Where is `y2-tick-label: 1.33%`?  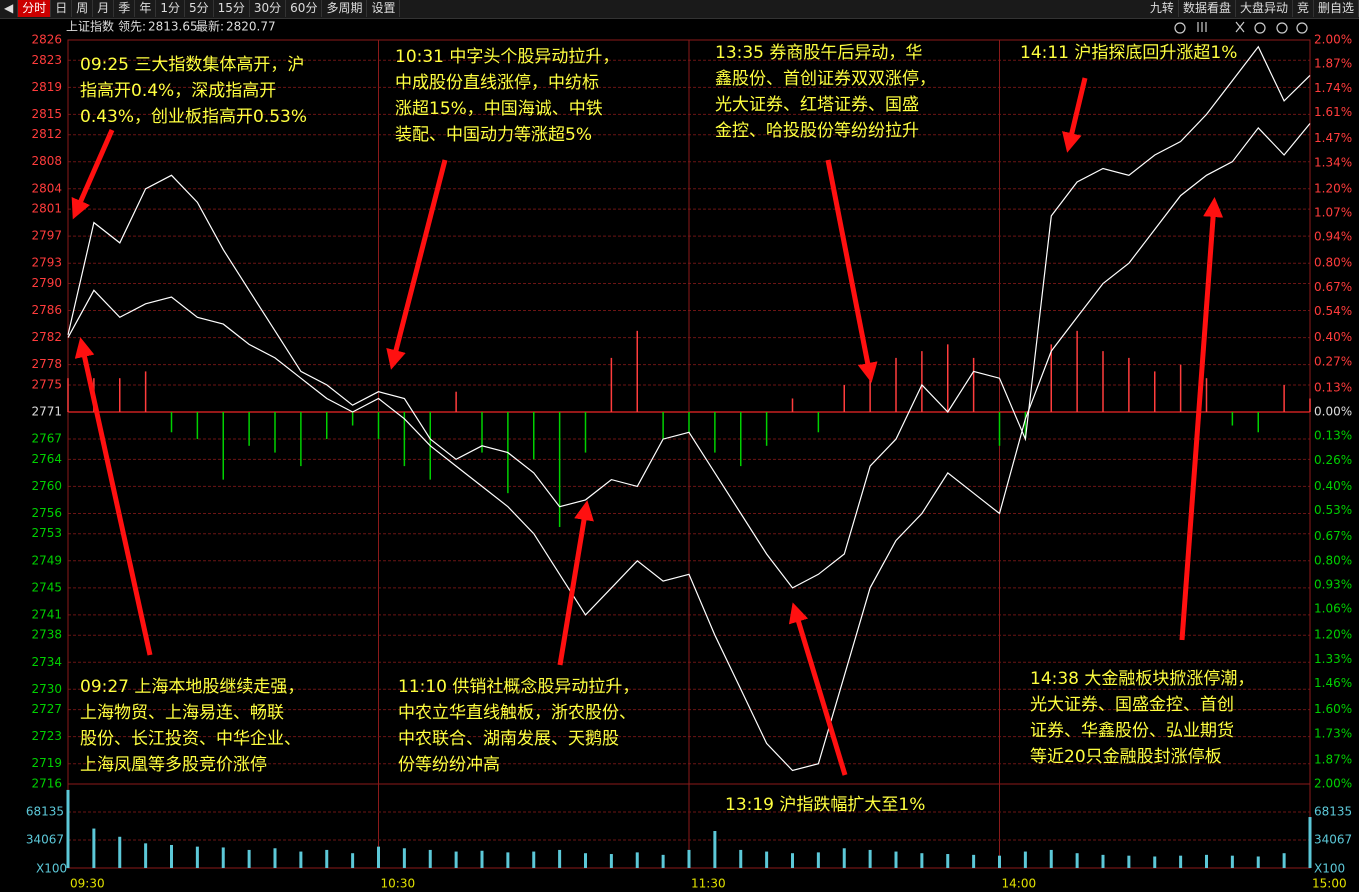 y2-tick-label: 1.33% is located at coordinates (1333, 659).